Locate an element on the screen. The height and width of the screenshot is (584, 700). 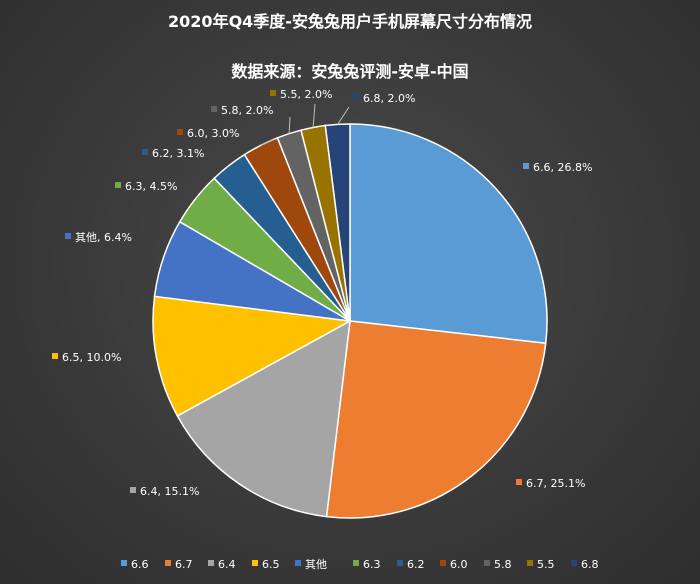
legend-swatch-6.4 is located at coordinates (211, 563).